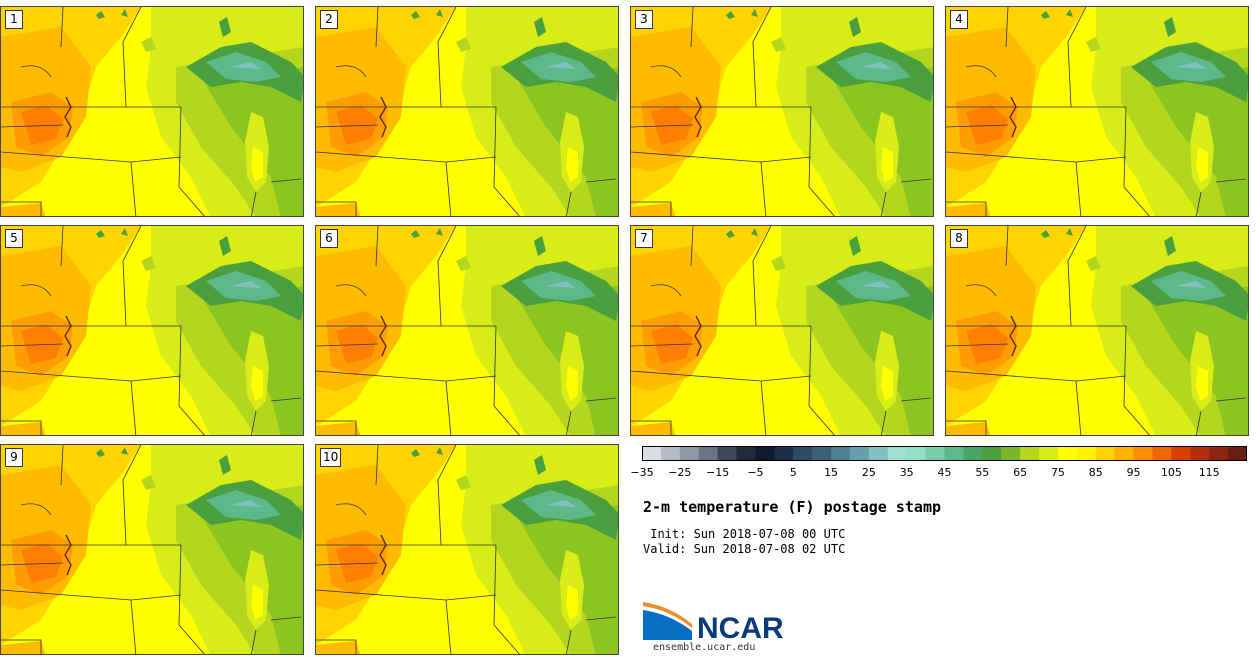  What do you see at coordinates (944, 472) in the screenshot?
I see `colorbar-tick-label: 45` at bounding box center [944, 472].